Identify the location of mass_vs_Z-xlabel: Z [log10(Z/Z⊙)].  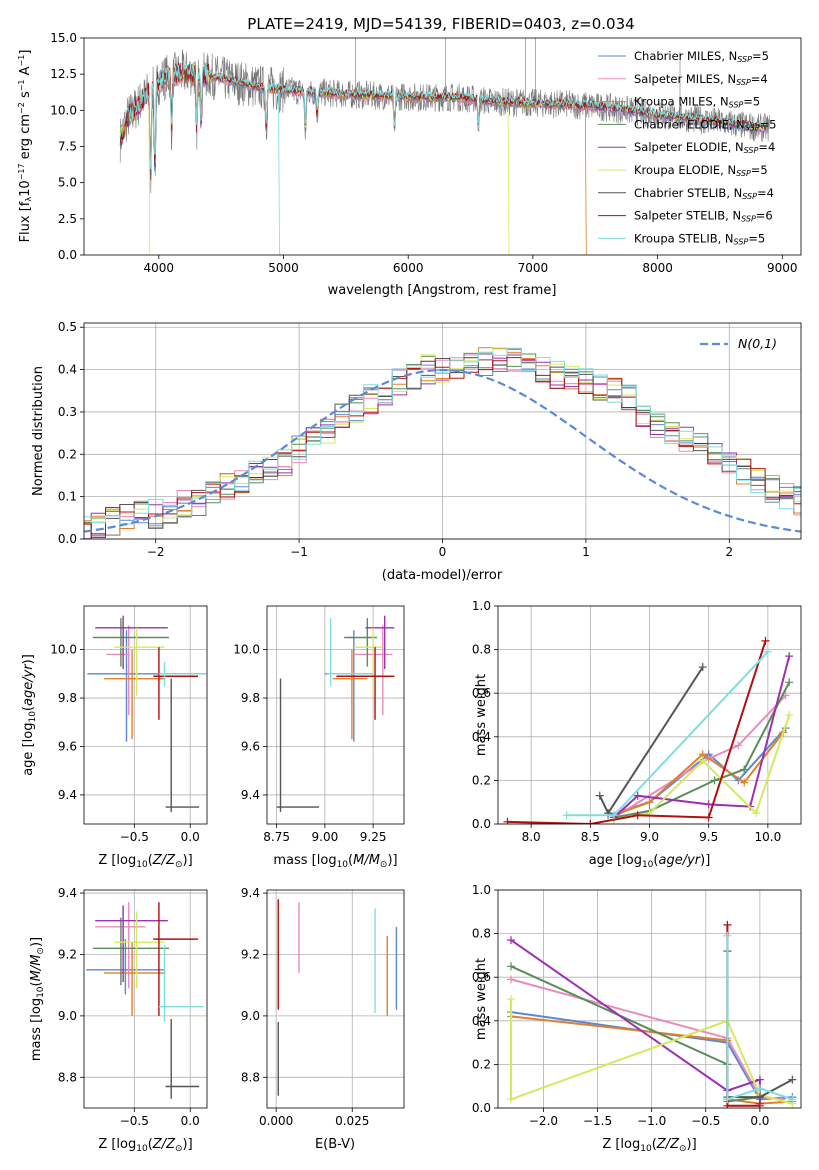
(145, 1145).